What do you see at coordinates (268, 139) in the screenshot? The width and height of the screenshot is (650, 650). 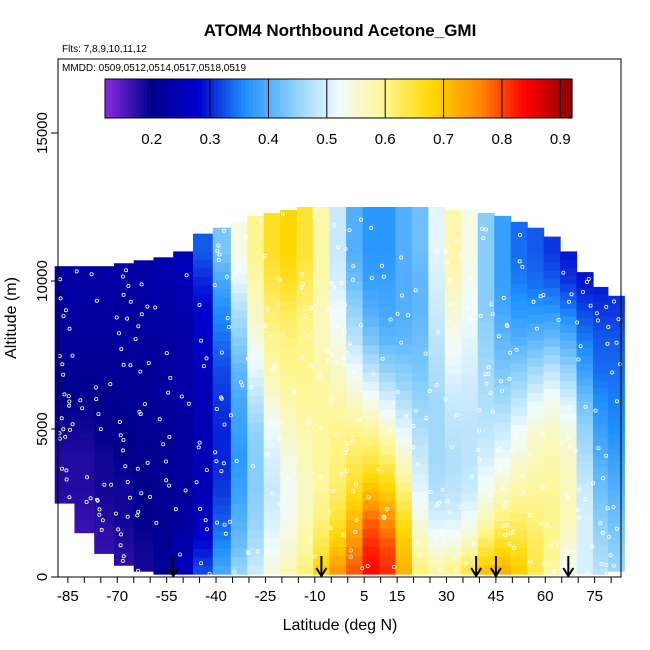 I see `colorbar-tick-label: 0.4` at bounding box center [268, 139].